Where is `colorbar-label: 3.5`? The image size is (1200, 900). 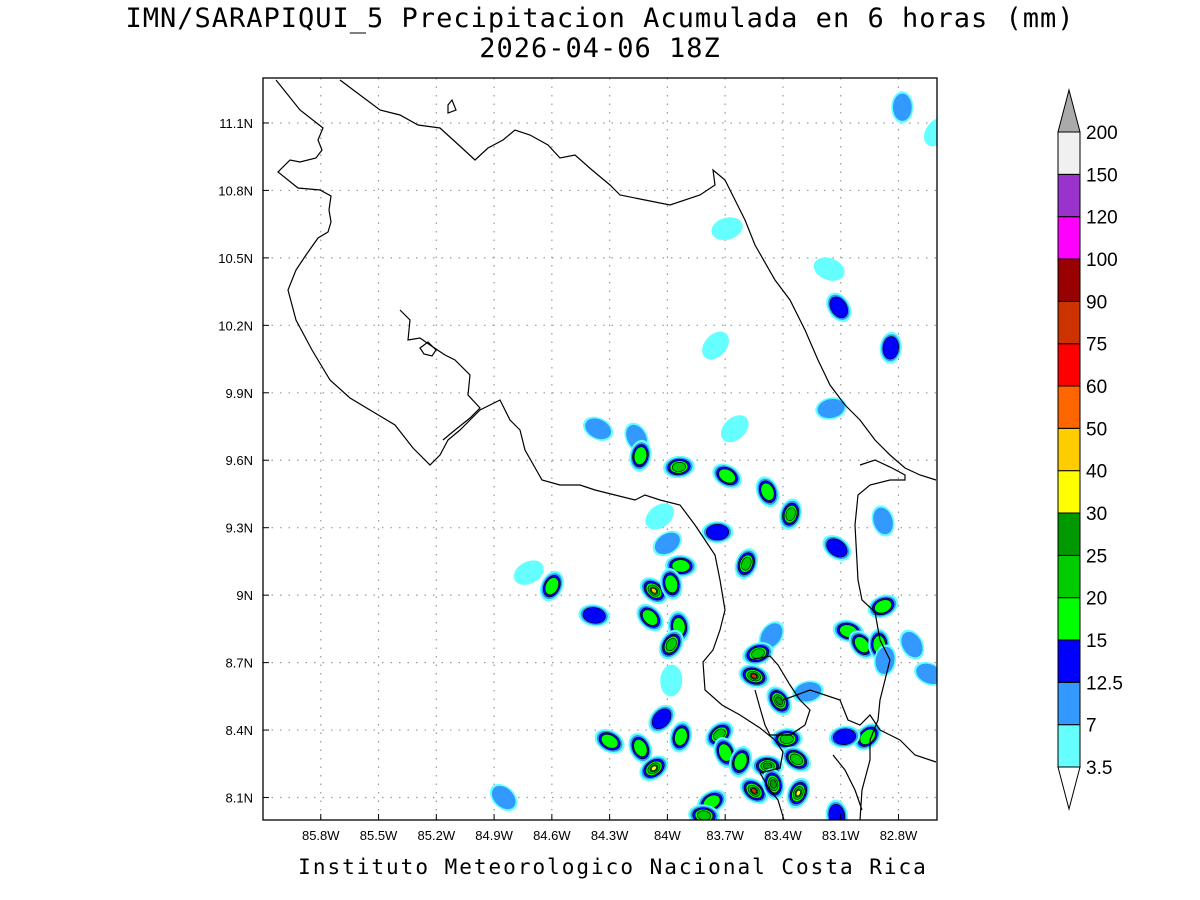 colorbar-label: 3.5 is located at coordinates (1099, 768).